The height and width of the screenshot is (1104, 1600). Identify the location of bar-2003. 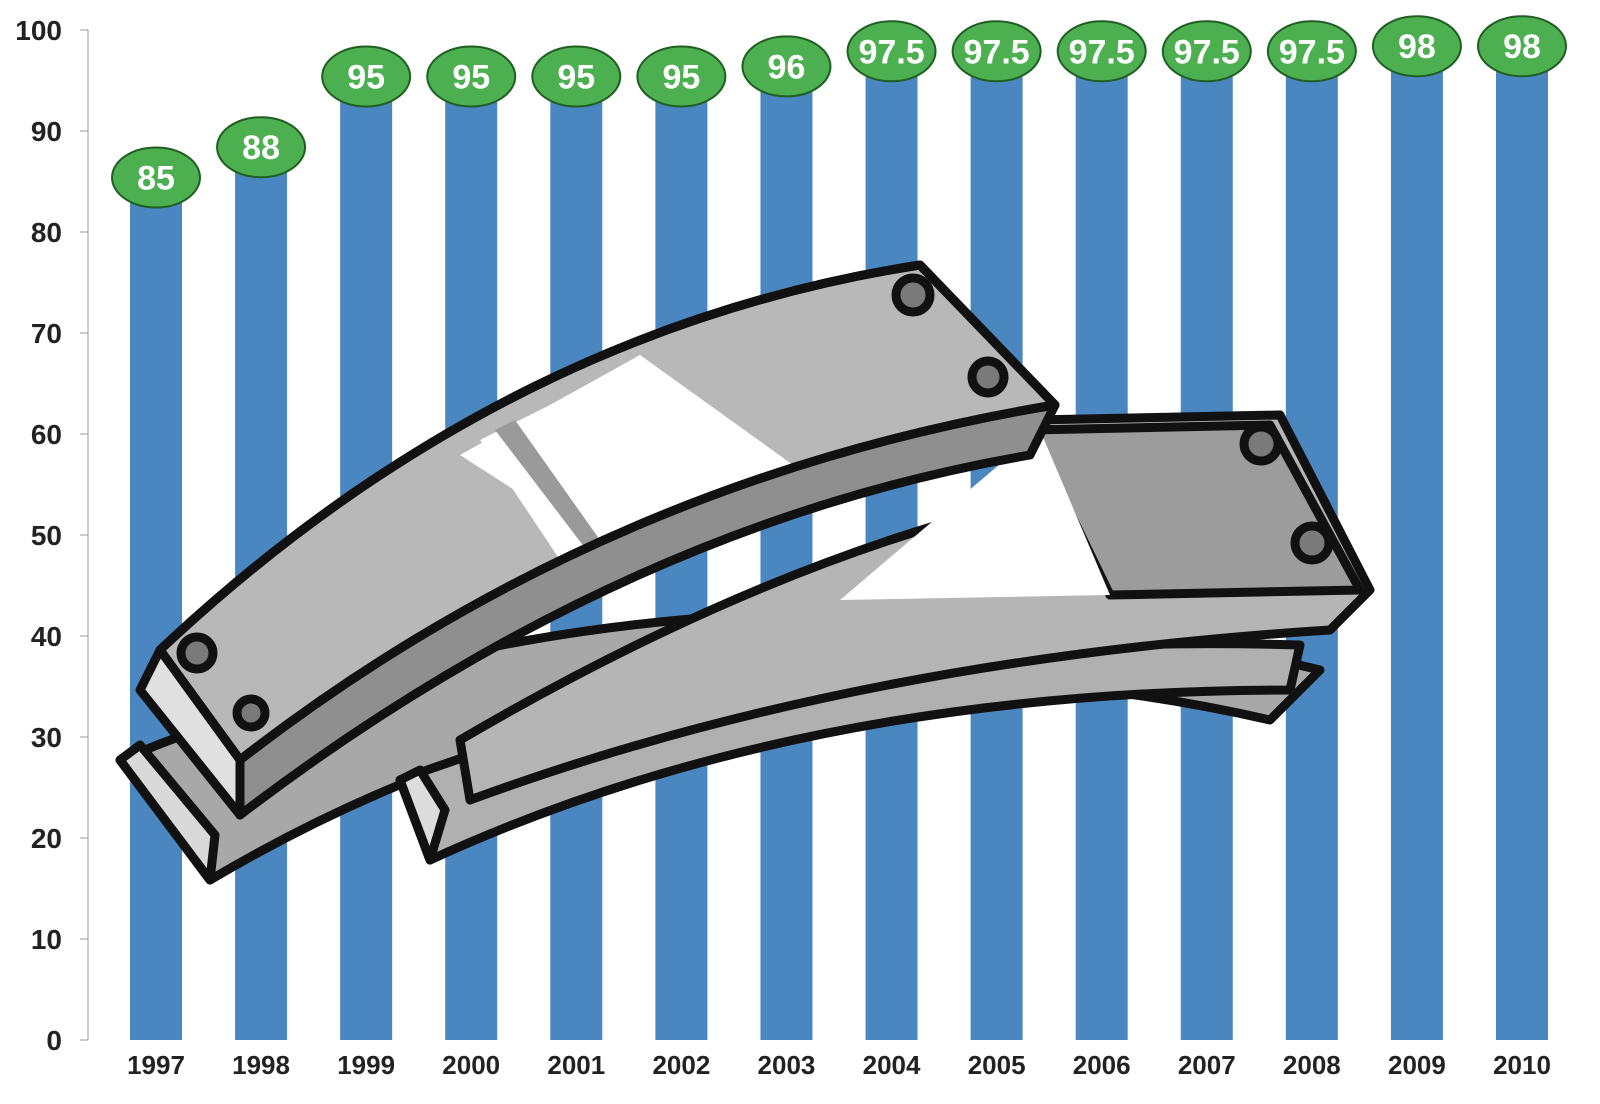
(786, 560).